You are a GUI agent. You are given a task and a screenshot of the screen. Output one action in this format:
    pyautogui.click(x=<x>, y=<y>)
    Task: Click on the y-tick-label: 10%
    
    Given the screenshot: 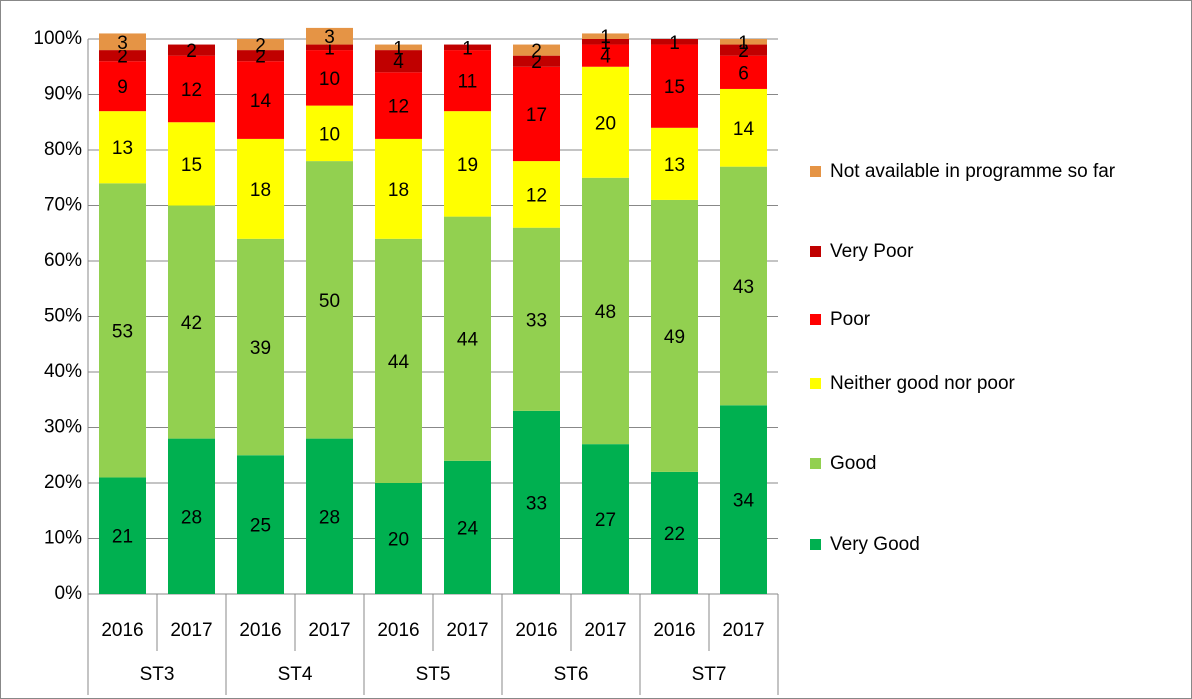 What is the action you would take?
    pyautogui.click(x=63, y=538)
    